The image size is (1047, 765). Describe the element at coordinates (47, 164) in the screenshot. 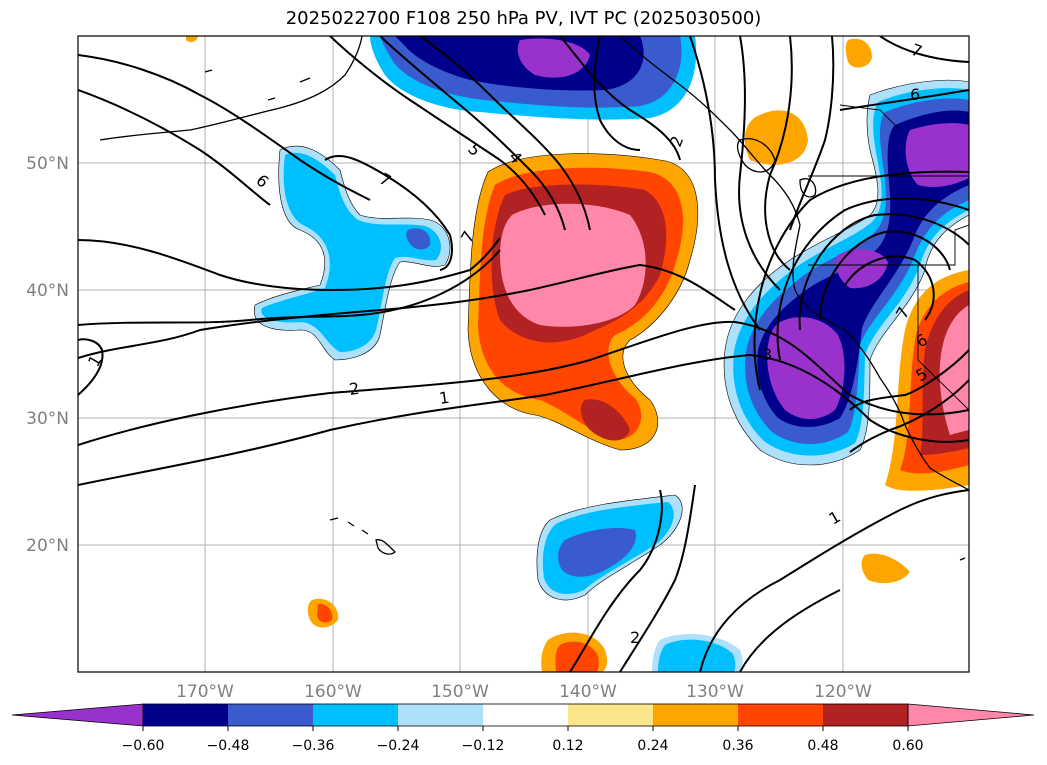

I see `lat-label: 50°N` at that location.